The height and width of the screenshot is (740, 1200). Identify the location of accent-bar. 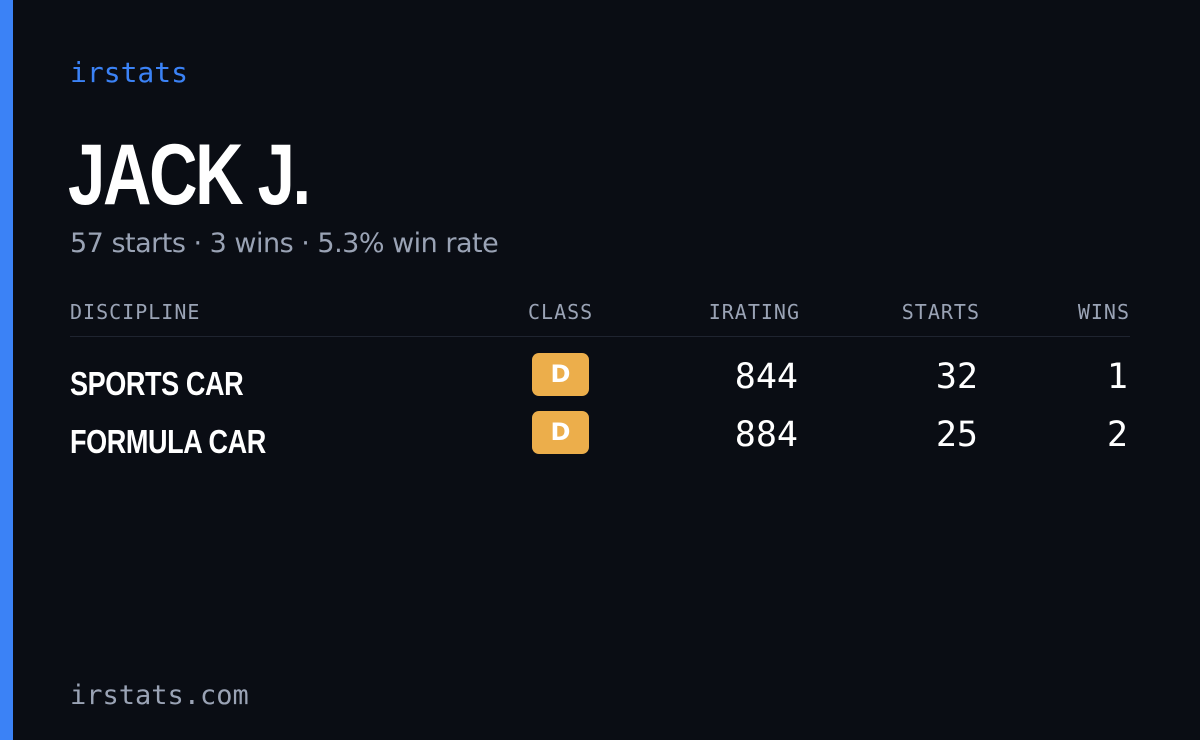
(6, 370).